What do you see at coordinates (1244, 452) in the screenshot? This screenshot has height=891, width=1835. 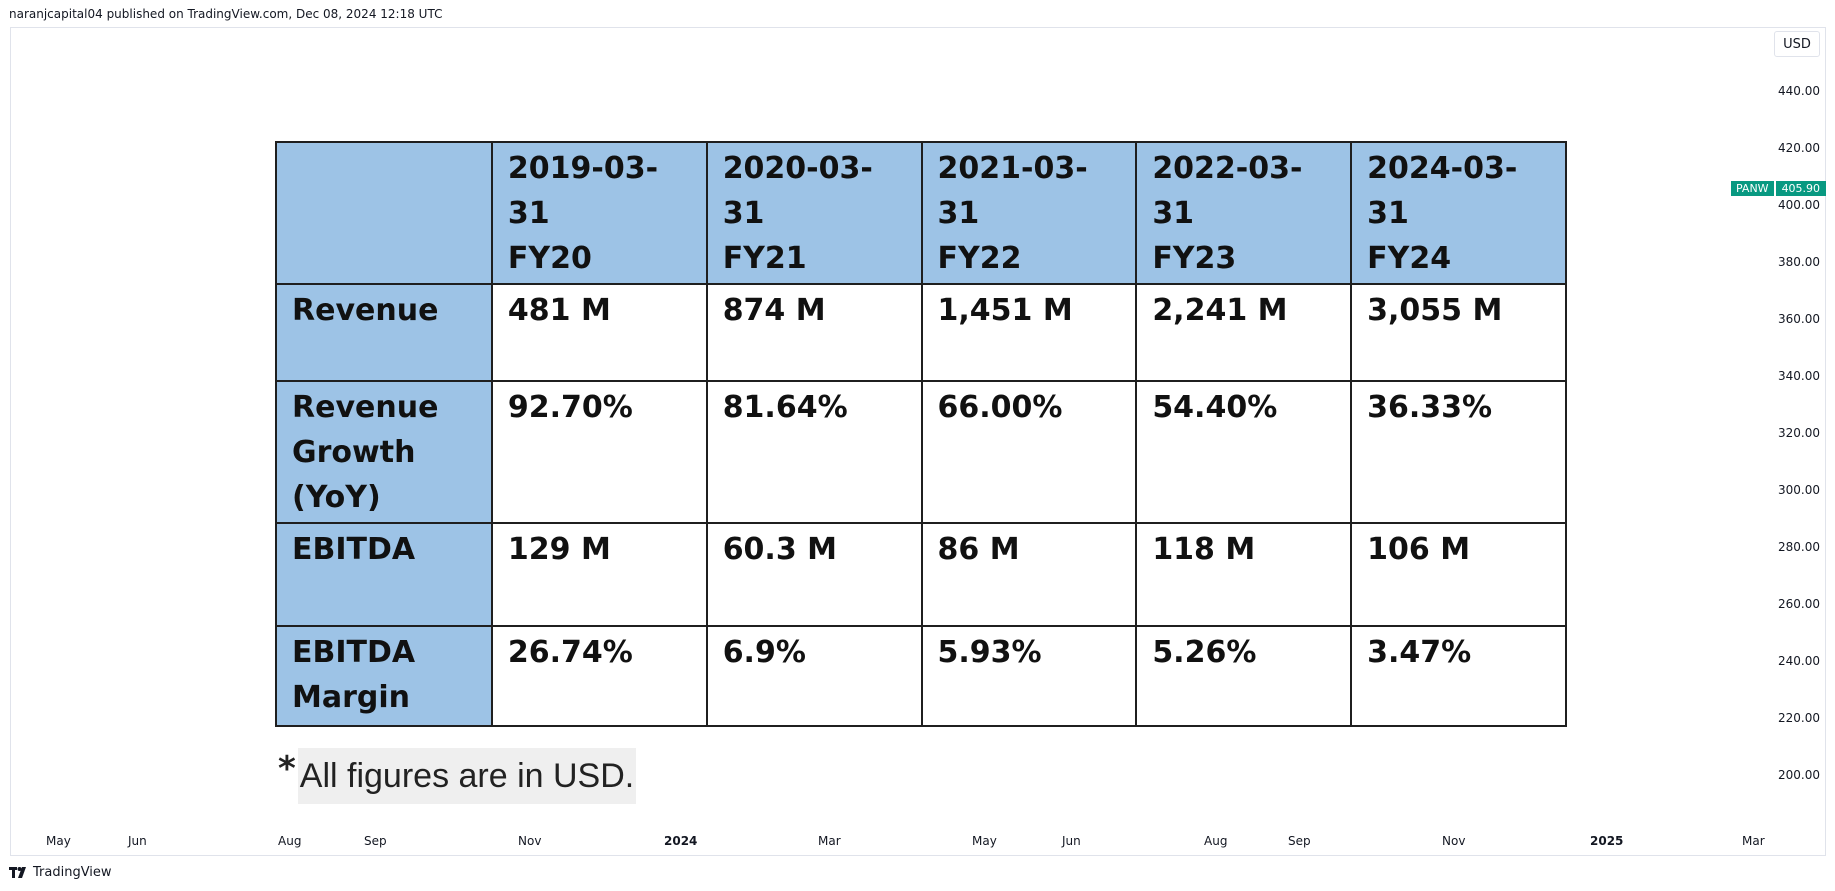 I see `table-cell: 54.40%` at bounding box center [1244, 452].